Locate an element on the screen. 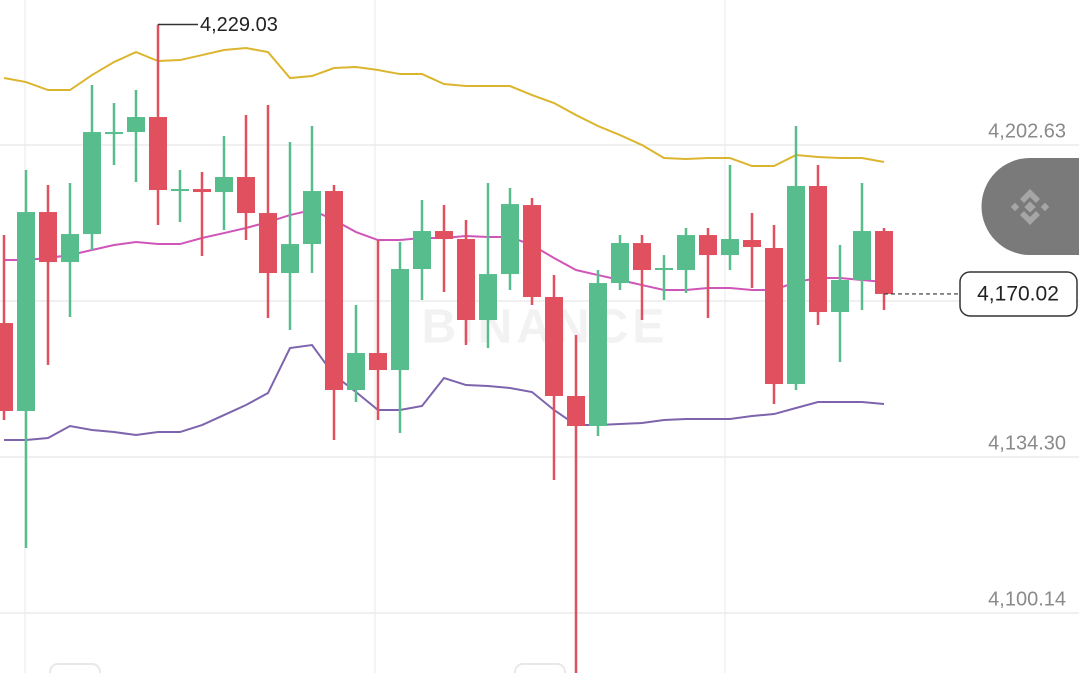 Image resolution: width=1079 pixels, height=673 pixels. last-price-label: 4,170.02 is located at coordinates (1018, 293).